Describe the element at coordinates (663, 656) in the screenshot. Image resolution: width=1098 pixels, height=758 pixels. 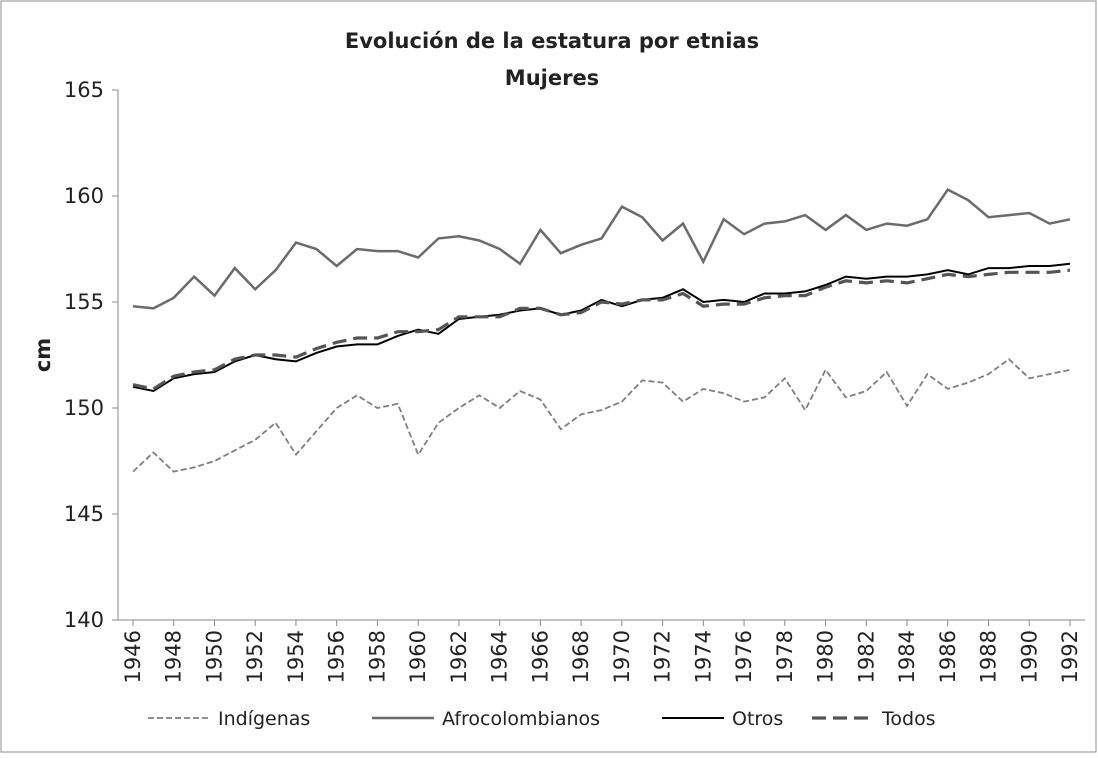
I see `x-tick-label: 1972` at that location.